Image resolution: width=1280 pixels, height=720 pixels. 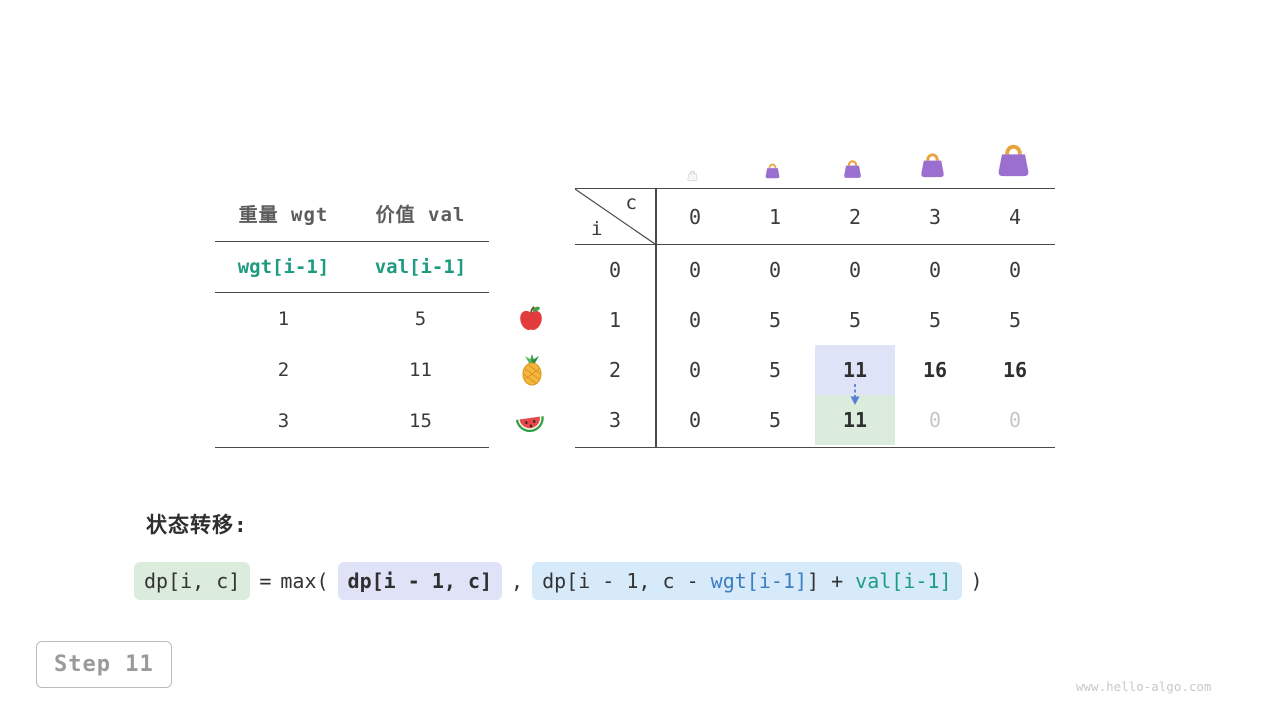 What do you see at coordinates (615, 270) in the screenshot?
I see `row-label: 0` at bounding box center [615, 270].